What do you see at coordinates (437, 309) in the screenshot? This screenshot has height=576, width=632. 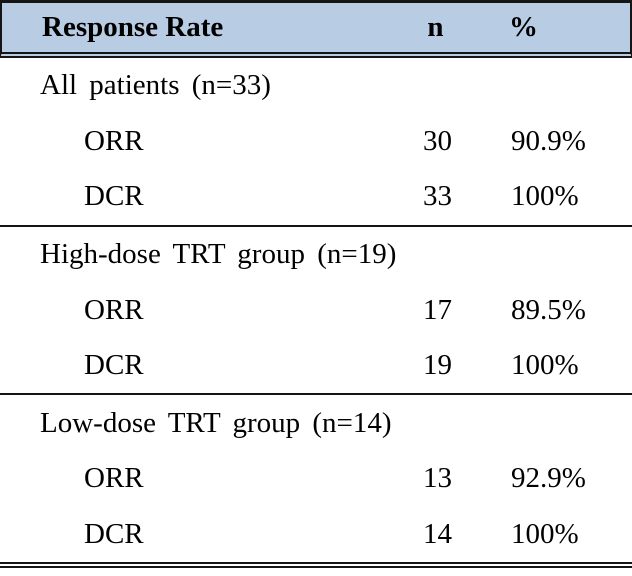 I see `n-value: 17` at bounding box center [437, 309].